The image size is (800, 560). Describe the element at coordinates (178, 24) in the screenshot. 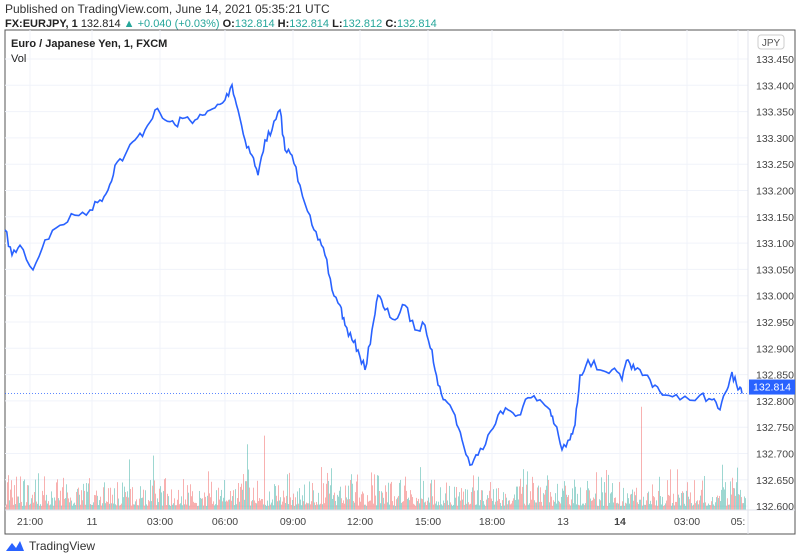

I see `change: +0.040 (+0.03%)` at that location.